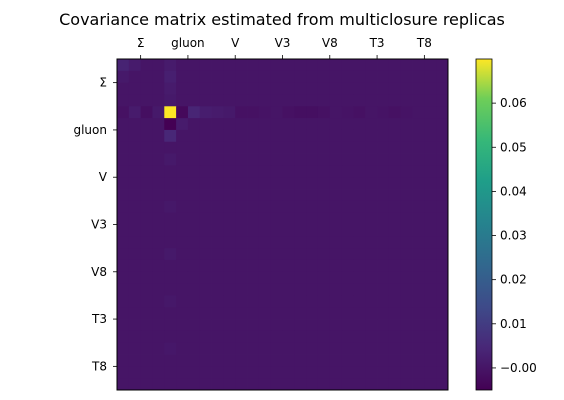 Image resolution: width=564 pixels, height=400 pixels. Describe the element at coordinates (235, 43) in the screenshot. I see `x-tick-label: V` at that location.